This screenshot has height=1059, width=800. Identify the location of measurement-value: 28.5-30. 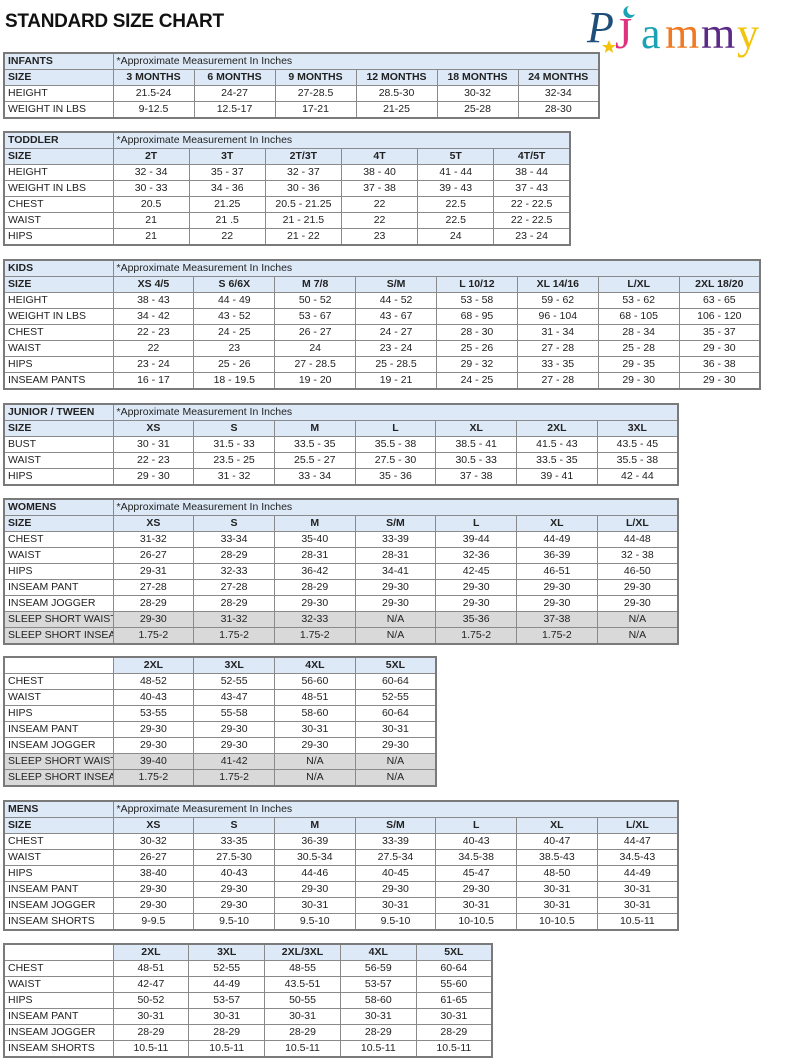
(396, 93).